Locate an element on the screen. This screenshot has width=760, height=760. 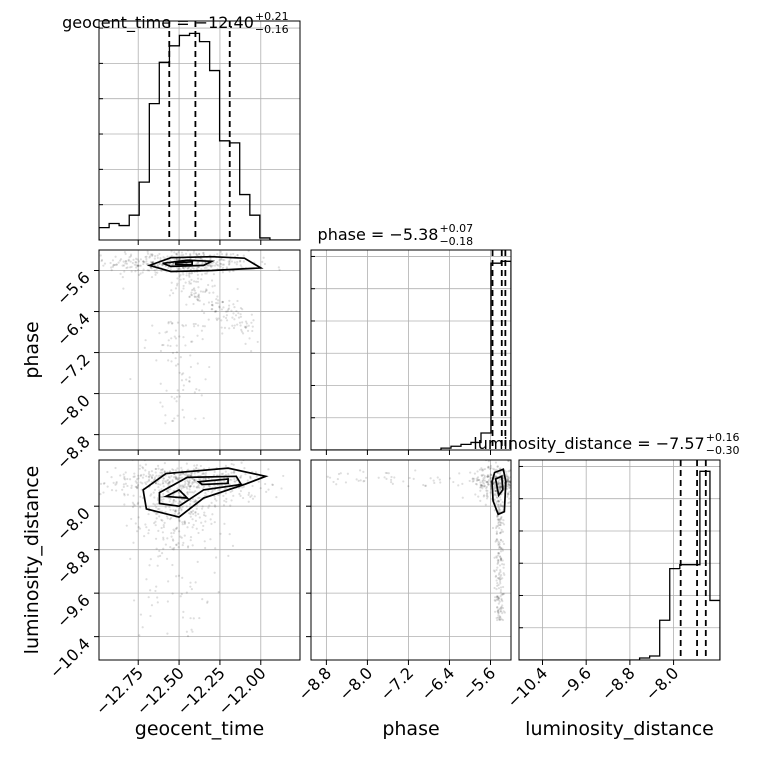
panel-frame is located at coordinates (199, 130).